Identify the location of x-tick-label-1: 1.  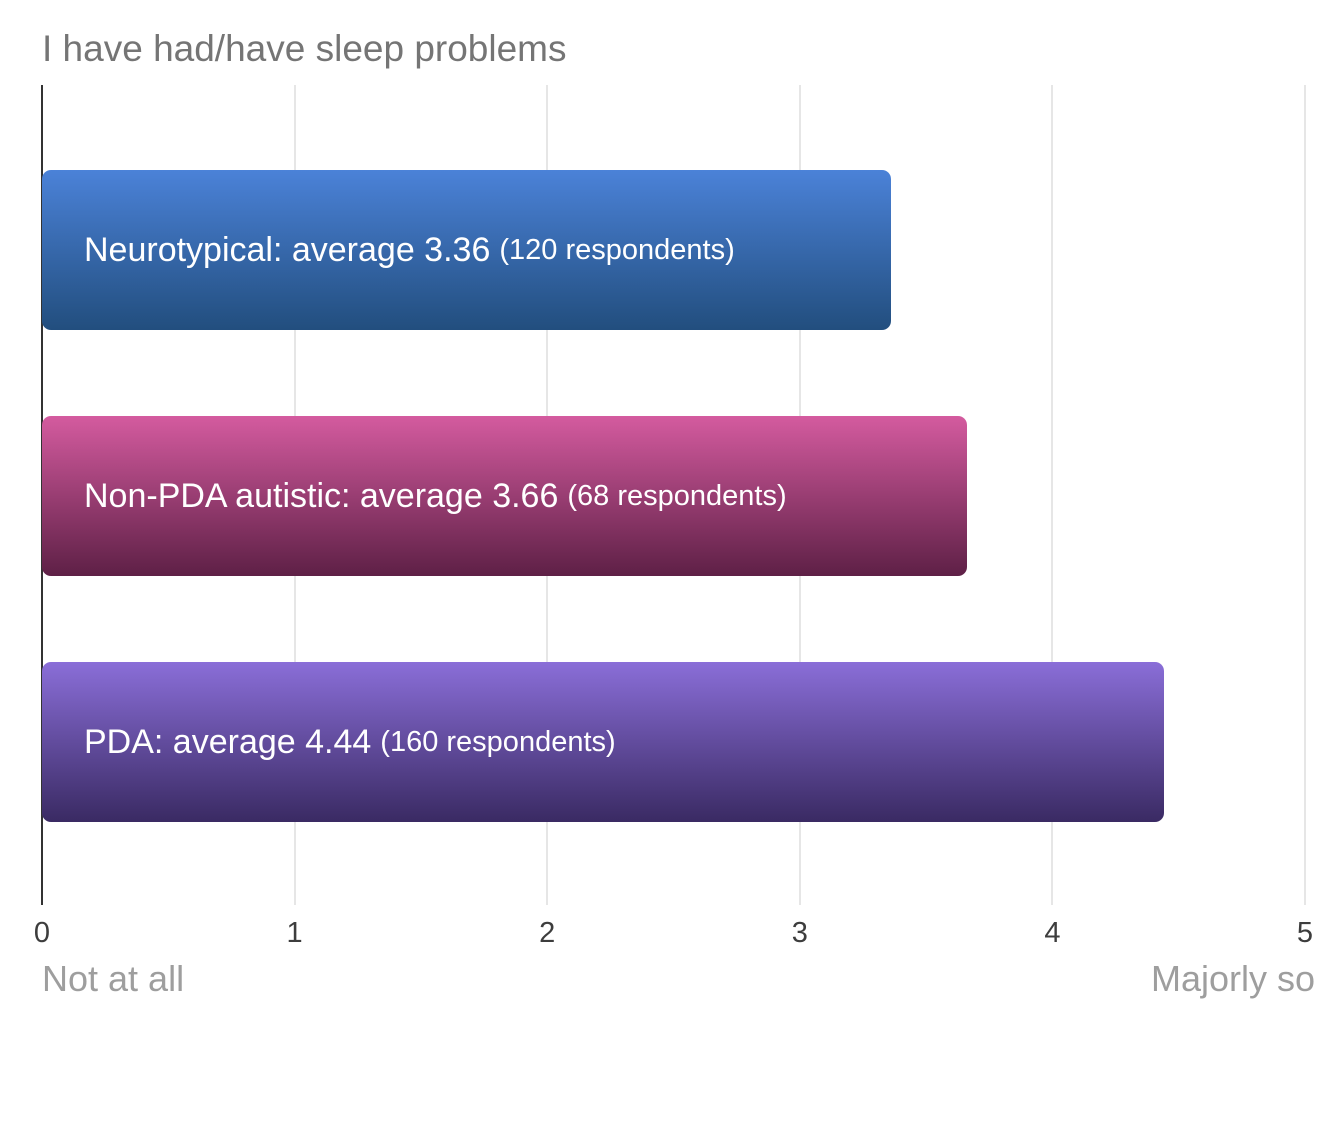
(294, 933).